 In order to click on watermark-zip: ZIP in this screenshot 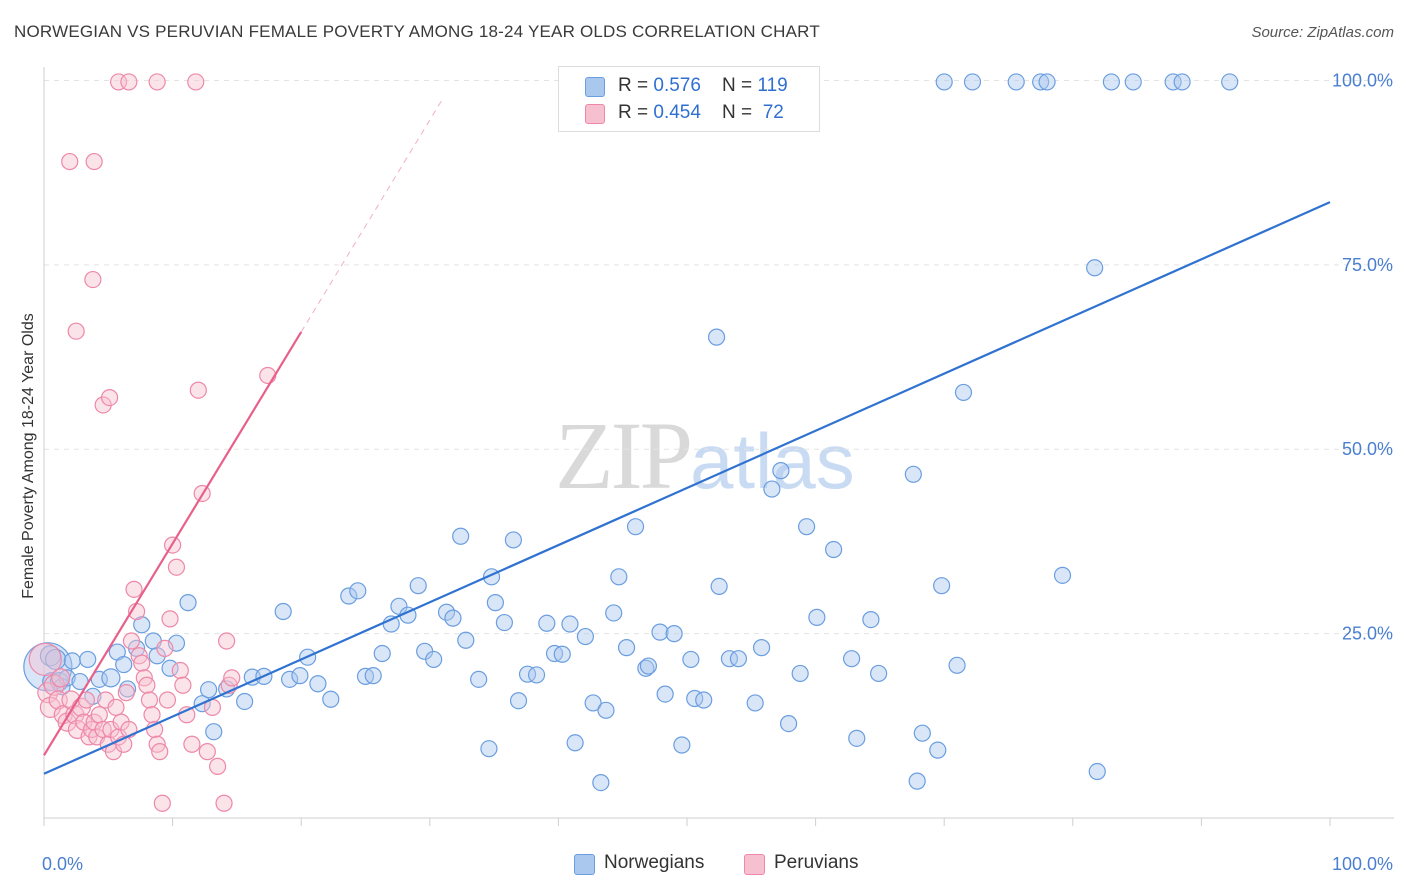, I will do `click(624, 455)`.